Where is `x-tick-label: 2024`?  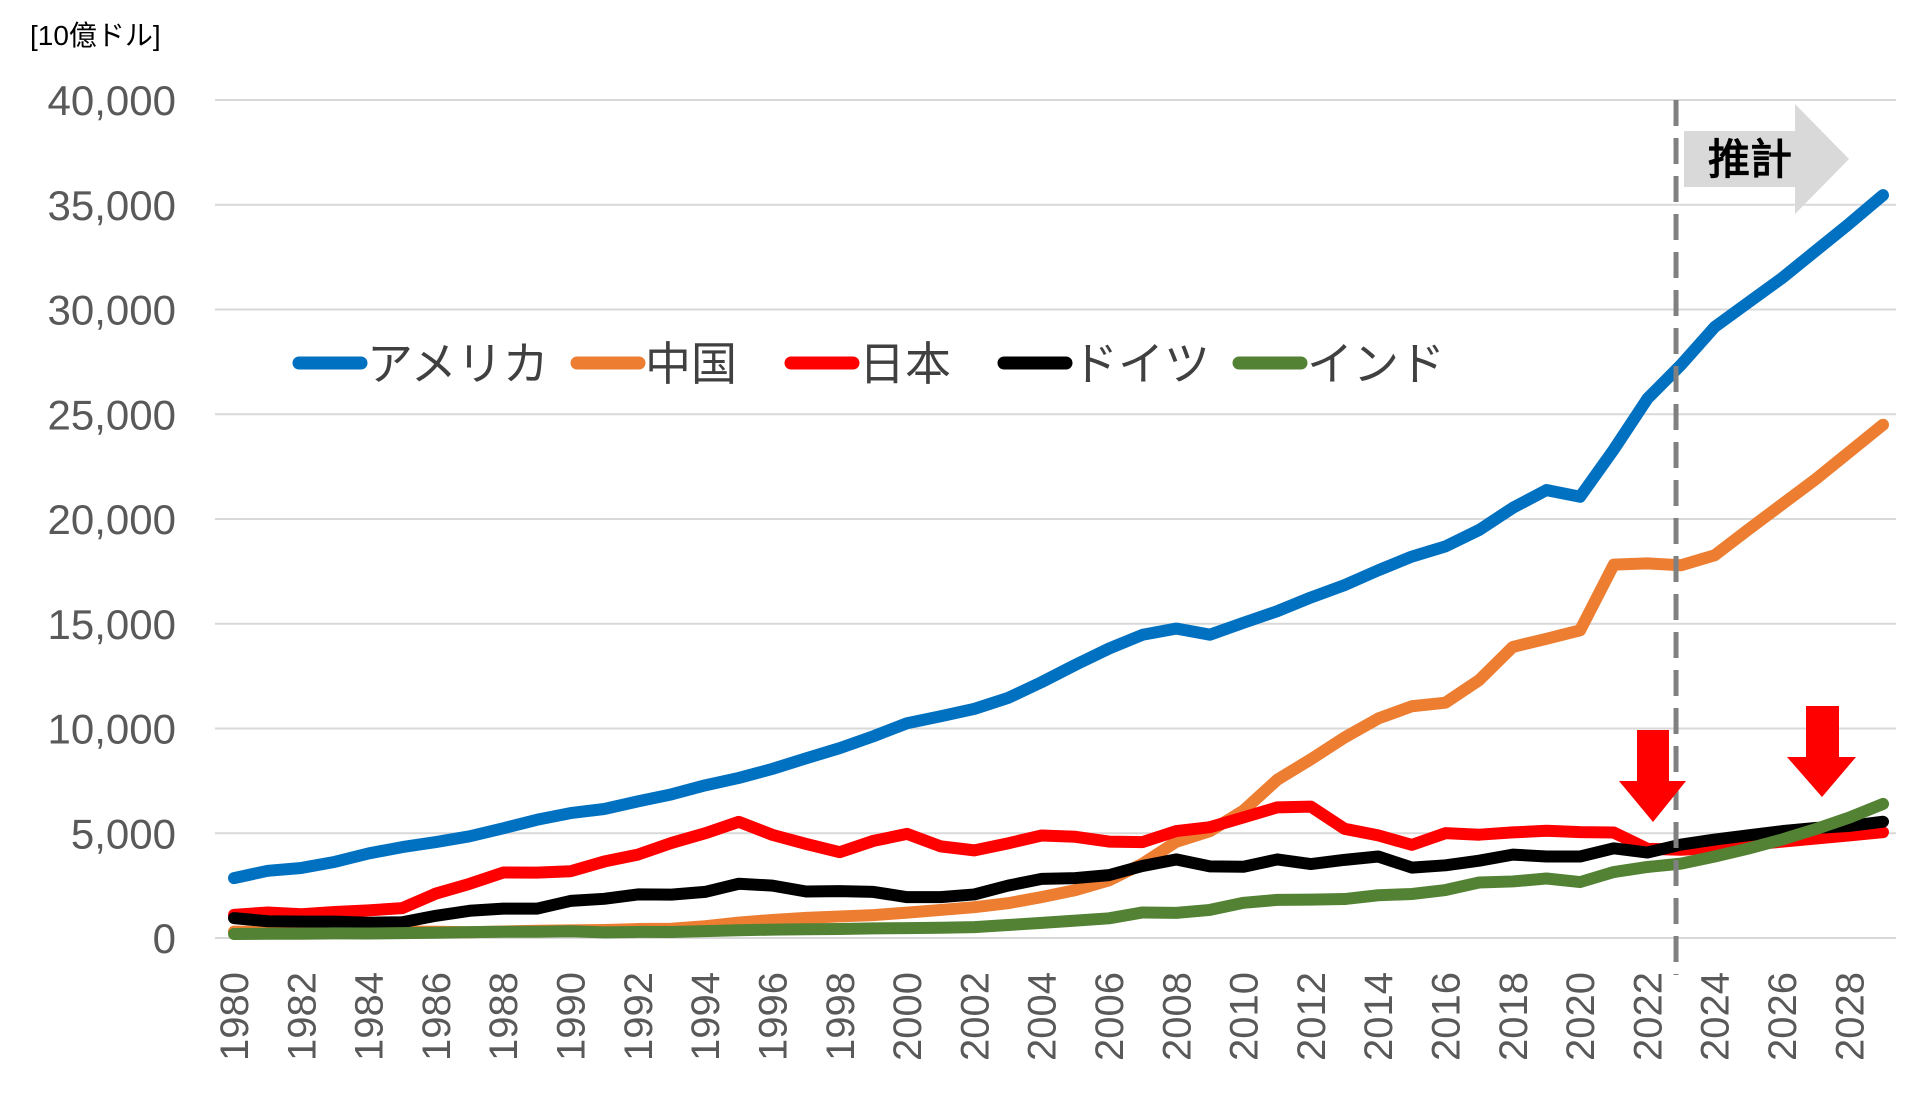
x-tick-label: 2024 is located at coordinates (1716, 1016).